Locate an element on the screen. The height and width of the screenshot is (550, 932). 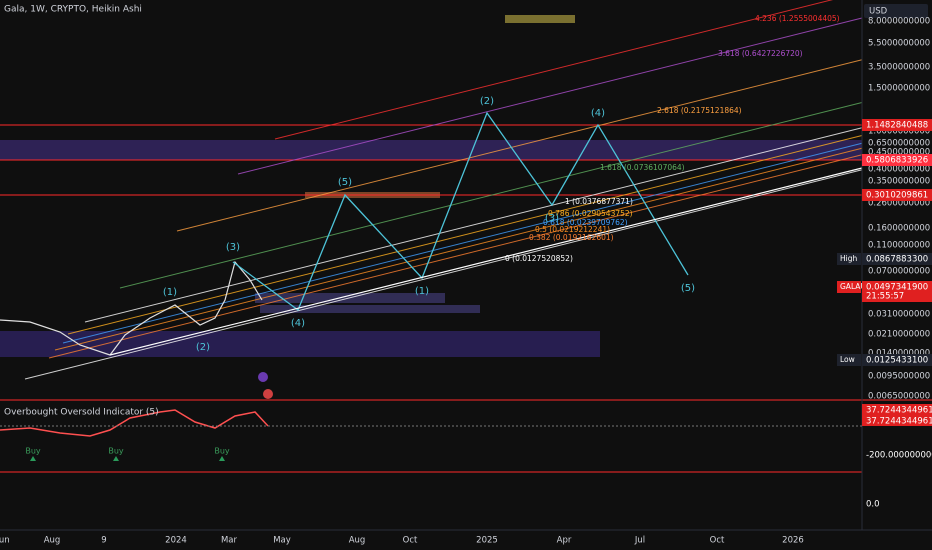
low-label: Low is located at coordinates (847, 359).